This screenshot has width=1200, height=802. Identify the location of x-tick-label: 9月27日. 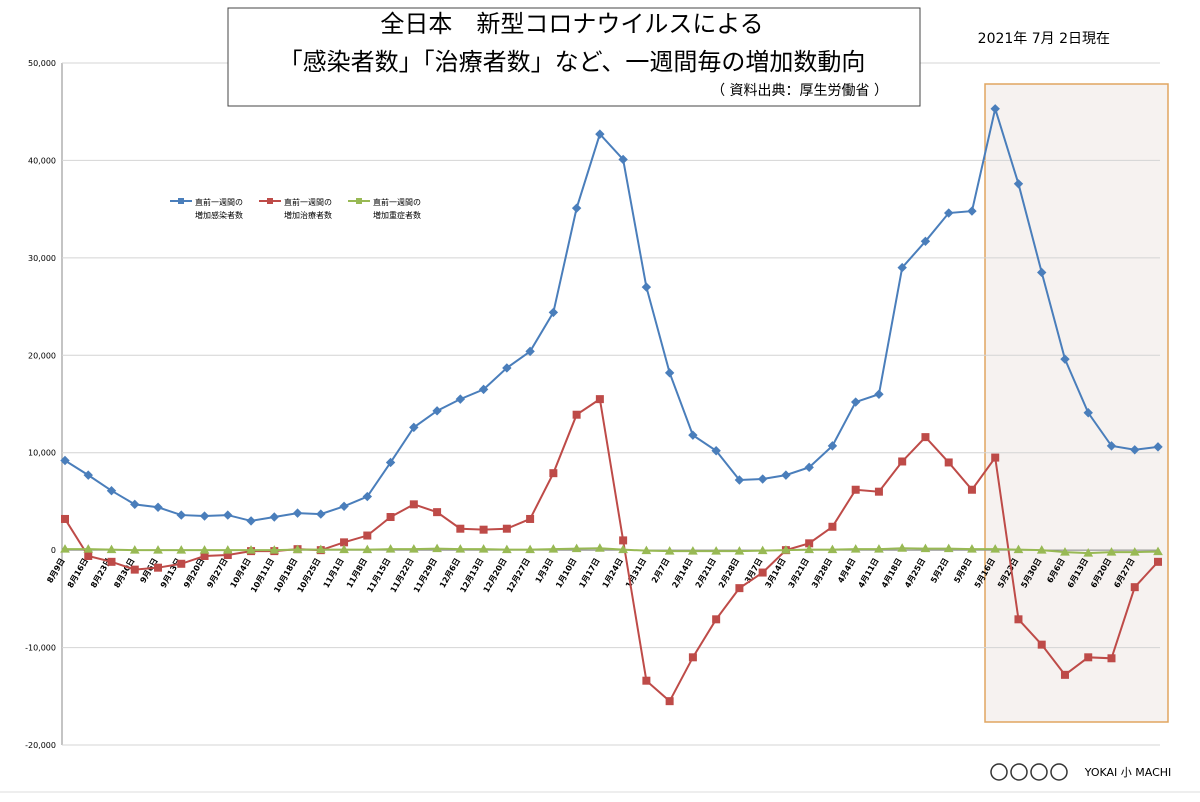
(217, 573).